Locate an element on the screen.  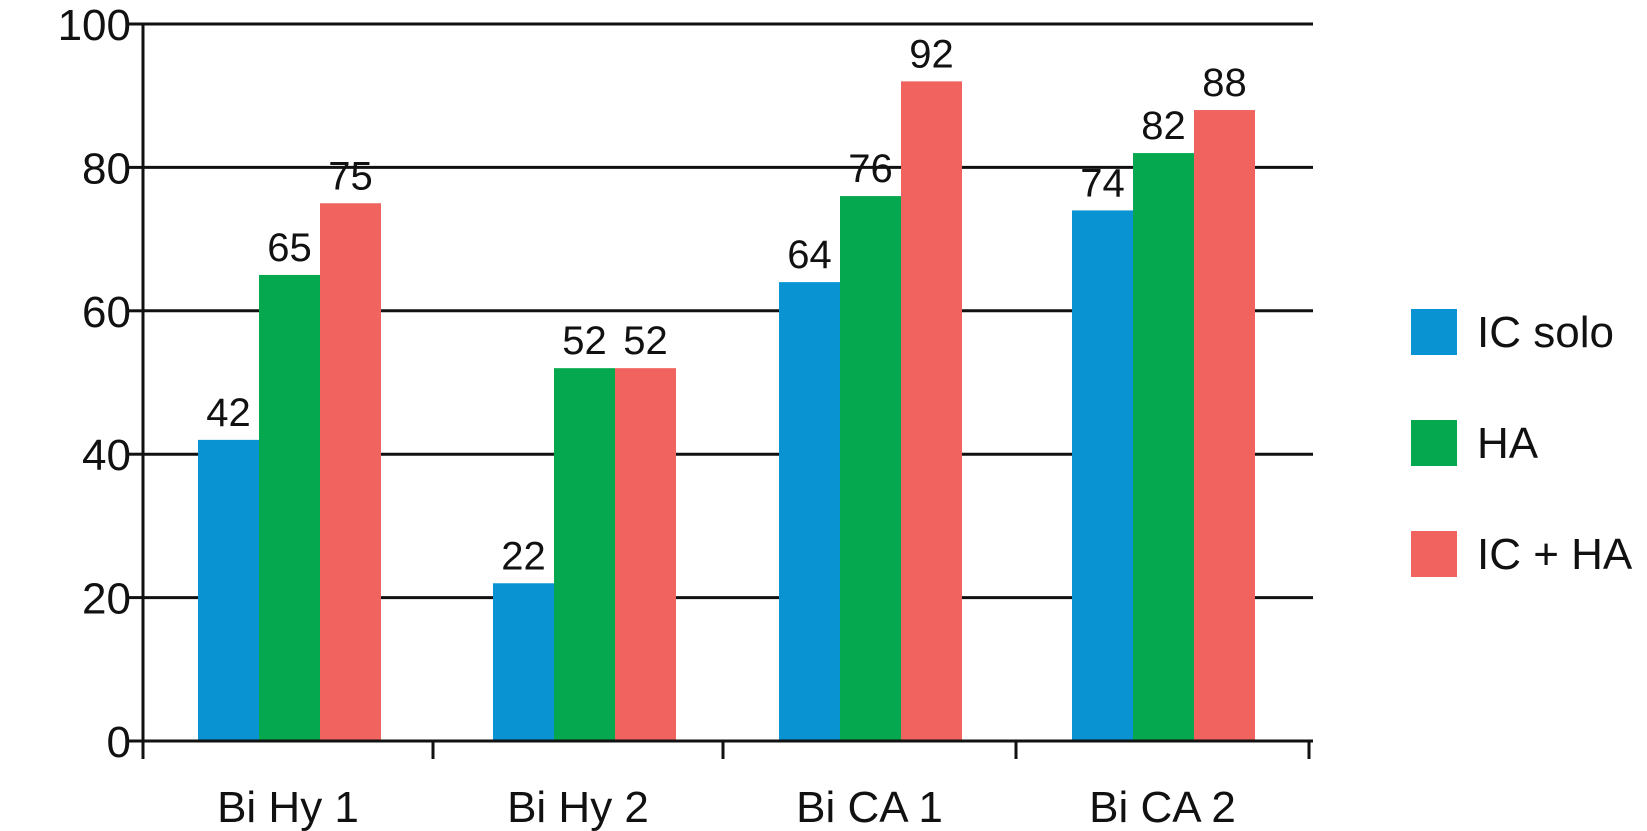
legend-label-ic-solo: IC solo is located at coordinates (1545, 332).